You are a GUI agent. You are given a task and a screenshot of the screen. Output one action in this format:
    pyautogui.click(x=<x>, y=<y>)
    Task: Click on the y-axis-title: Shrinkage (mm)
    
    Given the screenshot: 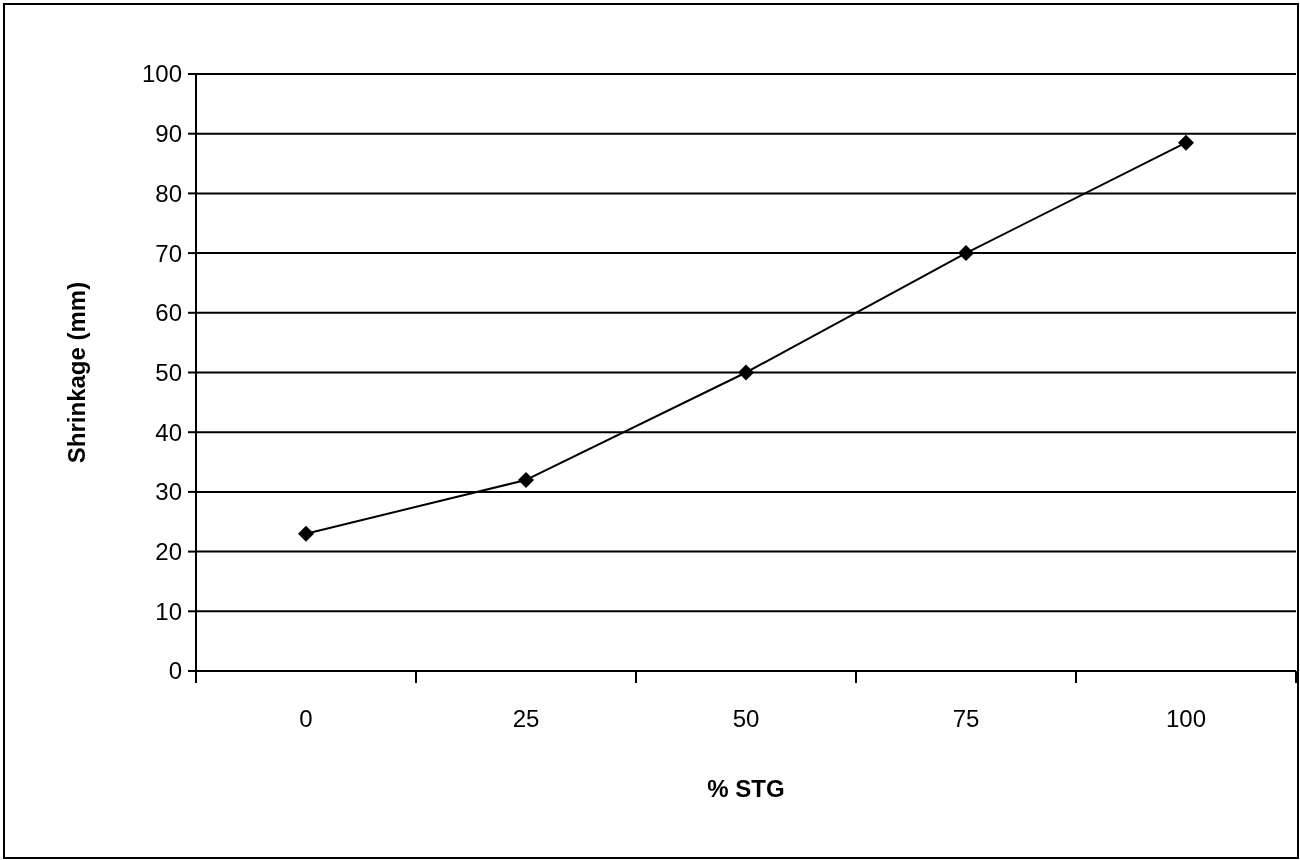 What is the action you would take?
    pyautogui.click(x=76, y=372)
    